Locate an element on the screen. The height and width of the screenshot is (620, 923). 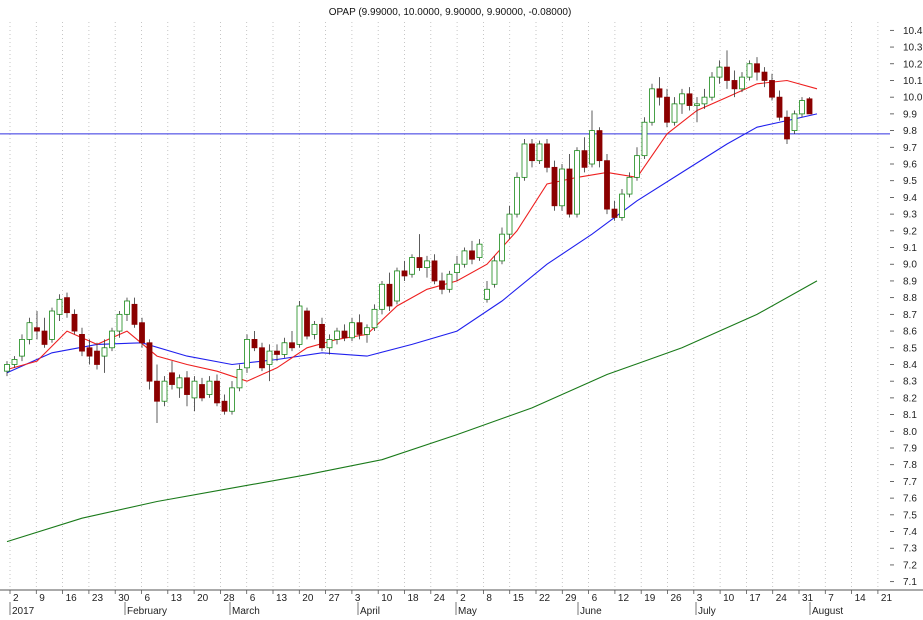
x-tick-label: 26 is located at coordinates (677, 598).